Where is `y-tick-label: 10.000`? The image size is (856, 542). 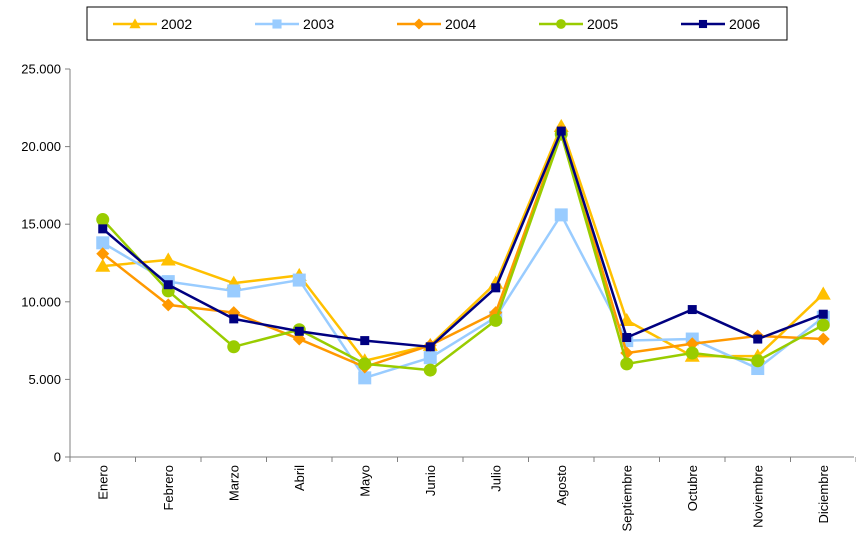
y-tick-label: 10.000 is located at coordinates (41, 301).